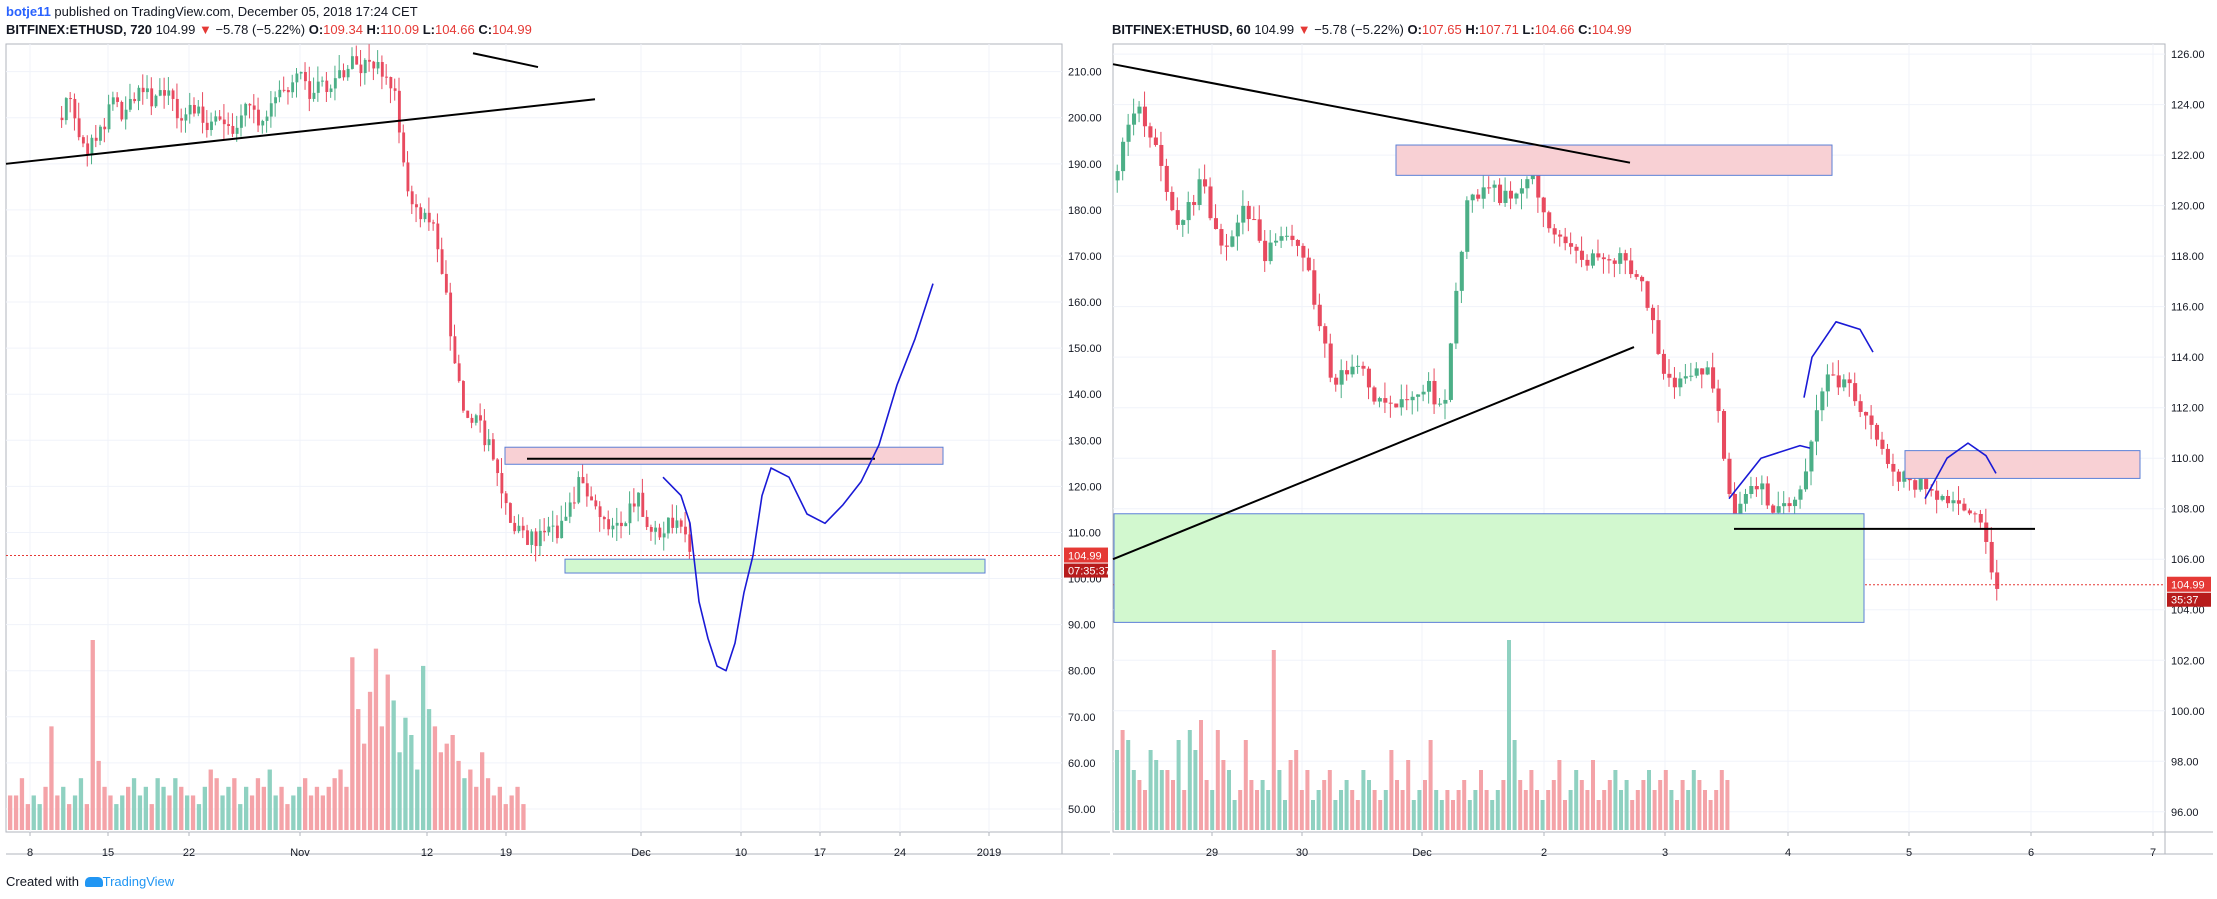  Describe the element at coordinates (260, 29) in the screenshot. I see `left-change: −5.78 (−5.22%)` at that location.